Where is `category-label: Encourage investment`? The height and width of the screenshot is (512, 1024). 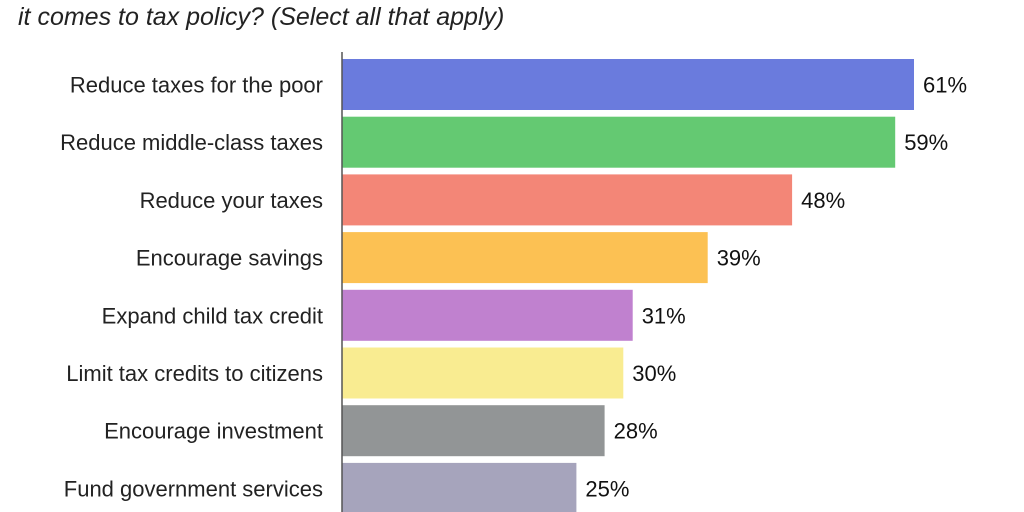
category-label: Encourage investment is located at coordinates (213, 431).